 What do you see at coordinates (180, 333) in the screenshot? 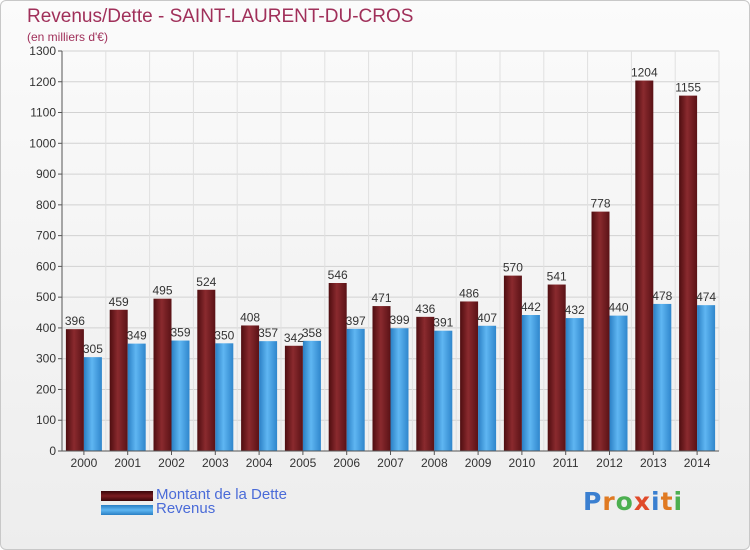
I see `data-label-revenus-2002: 359` at bounding box center [180, 333].